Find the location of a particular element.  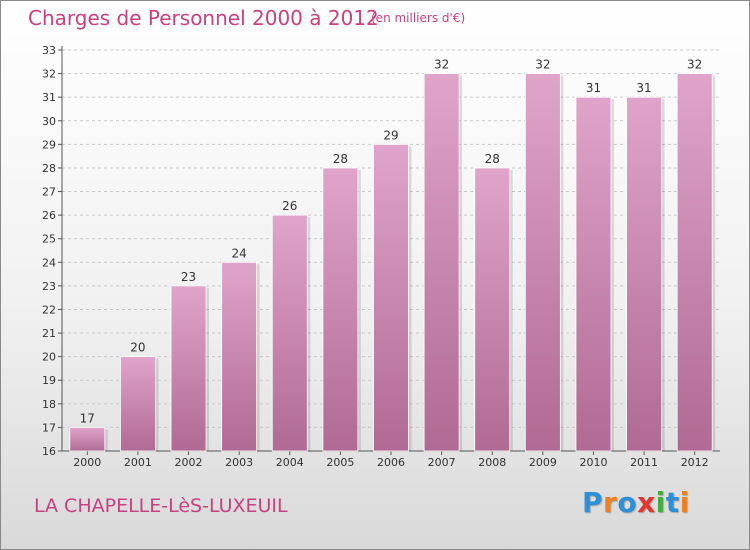

y-tick-label: 29 is located at coordinates (49, 144).